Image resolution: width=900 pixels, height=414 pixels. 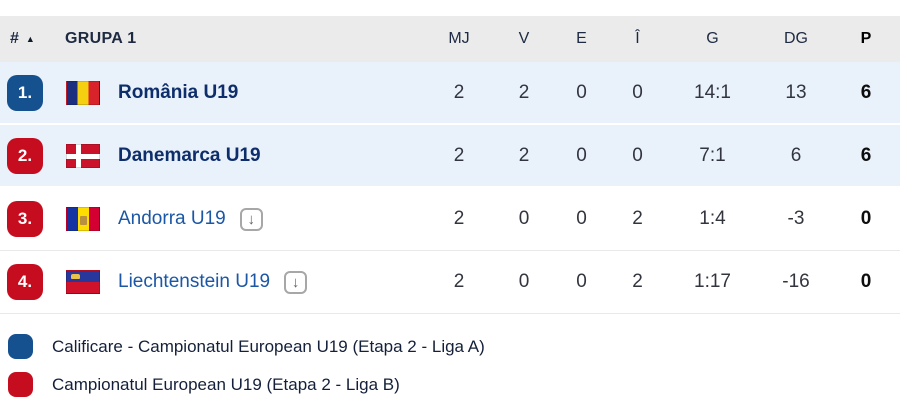 What do you see at coordinates (194, 281) in the screenshot?
I see `team-link: Liechtenstein U19` at bounding box center [194, 281].